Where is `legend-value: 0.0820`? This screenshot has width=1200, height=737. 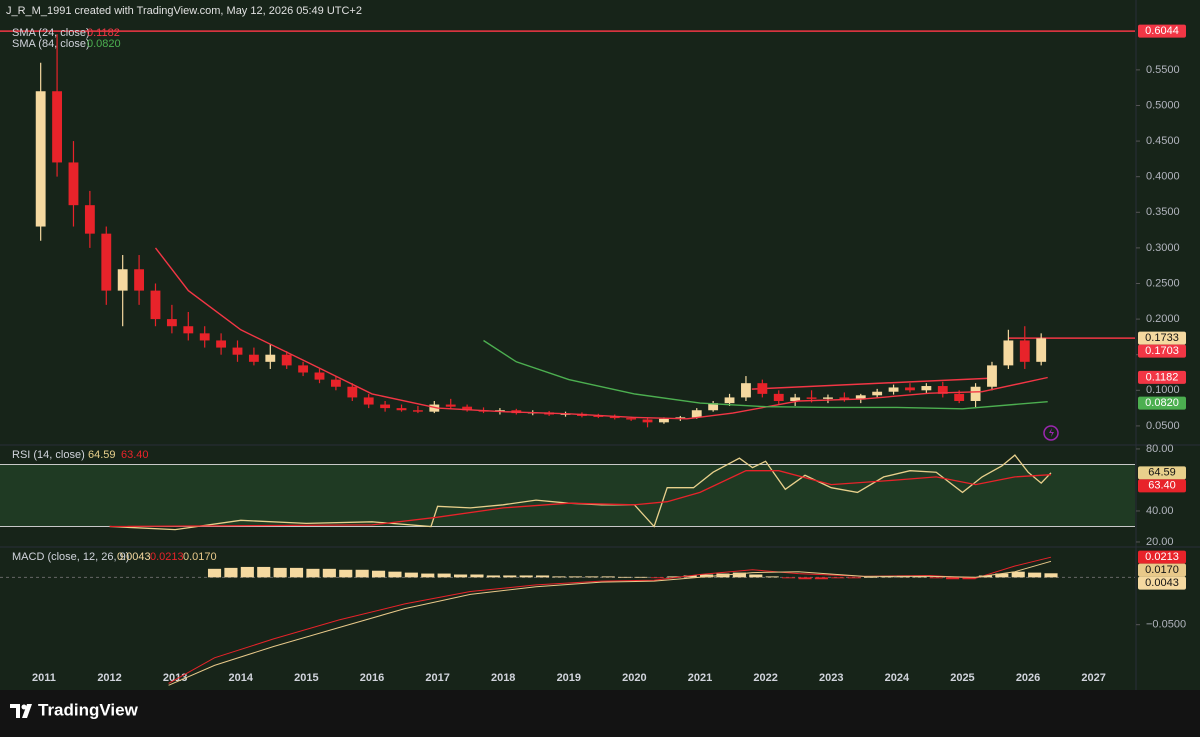 legend-value: 0.0820 is located at coordinates (104, 44).